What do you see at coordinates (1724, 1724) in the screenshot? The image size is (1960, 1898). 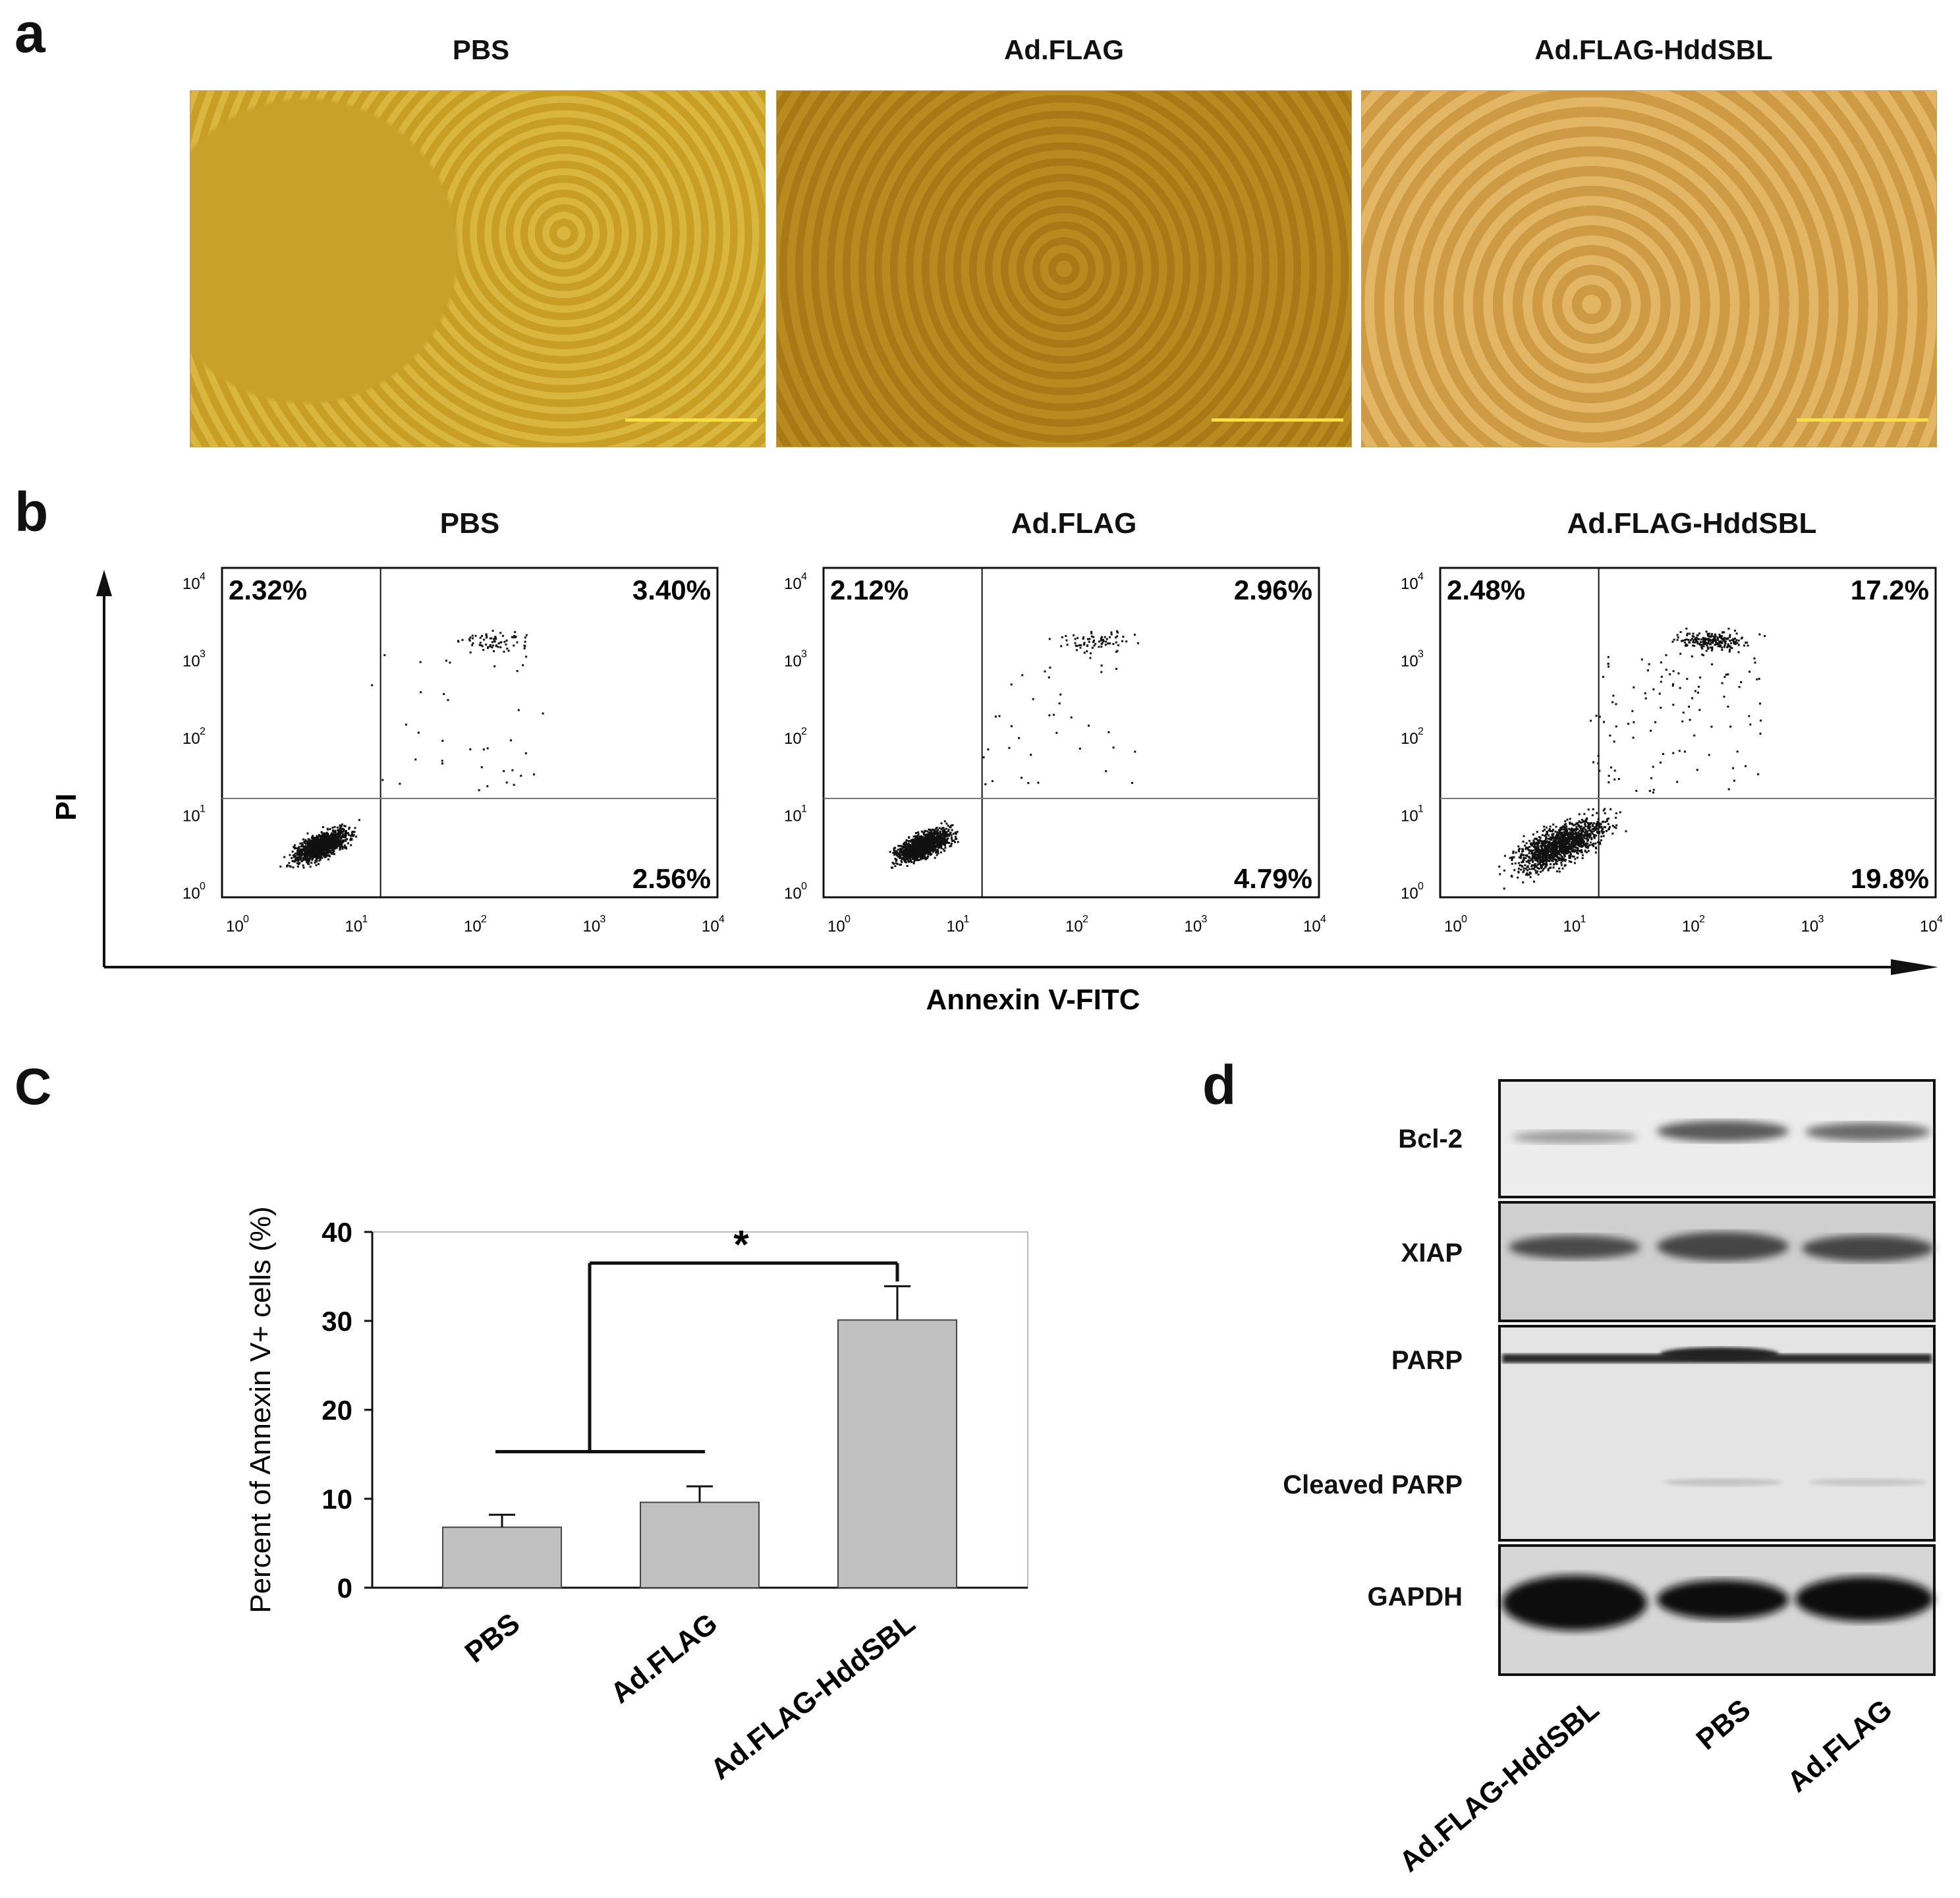 I see `wb-lane-label-pbs: PBS` at bounding box center [1724, 1724].